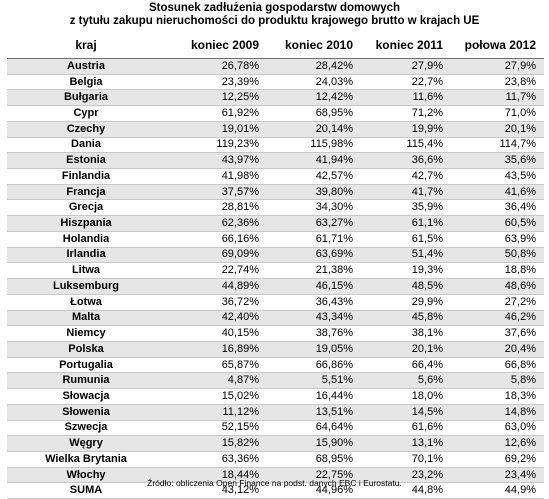 This screenshot has height=499, width=549. What do you see at coordinates (497, 98) in the screenshot?
I see `value-cell: 11,7%` at bounding box center [497, 98].